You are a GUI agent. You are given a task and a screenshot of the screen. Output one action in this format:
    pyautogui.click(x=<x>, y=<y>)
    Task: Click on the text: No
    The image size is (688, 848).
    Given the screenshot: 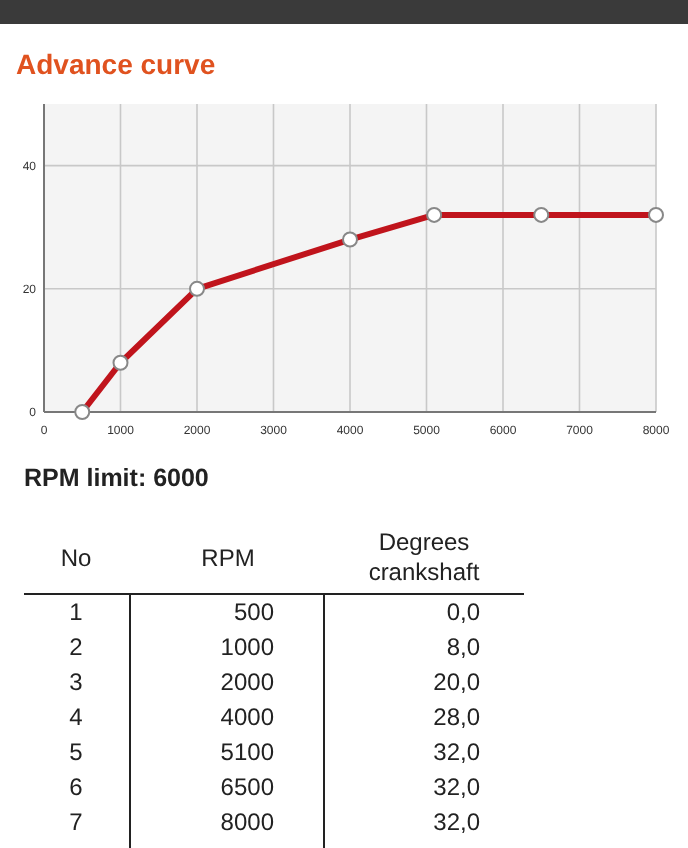 What is the action you would take?
    pyautogui.click(x=76, y=558)
    